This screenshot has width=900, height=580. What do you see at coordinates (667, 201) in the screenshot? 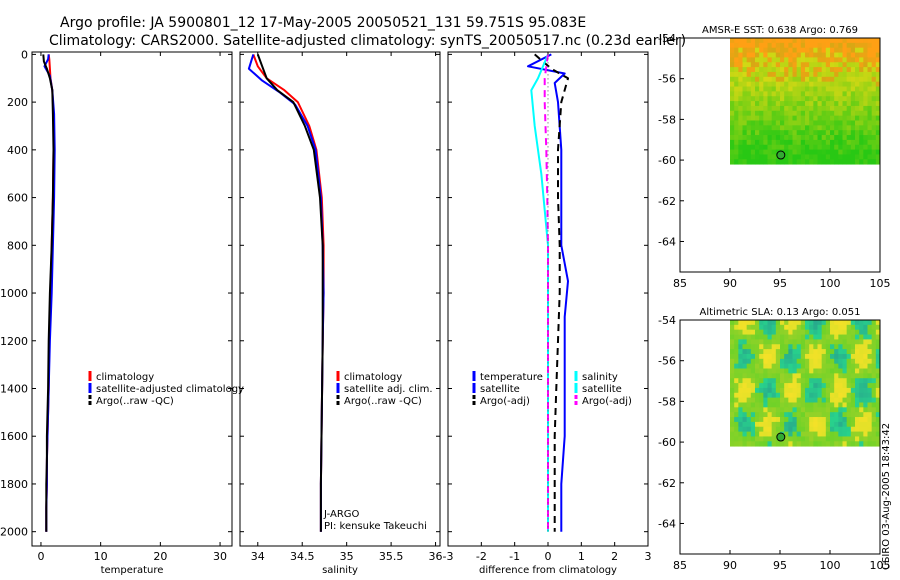
I see `y-tick-label: -62` at bounding box center [667, 201].